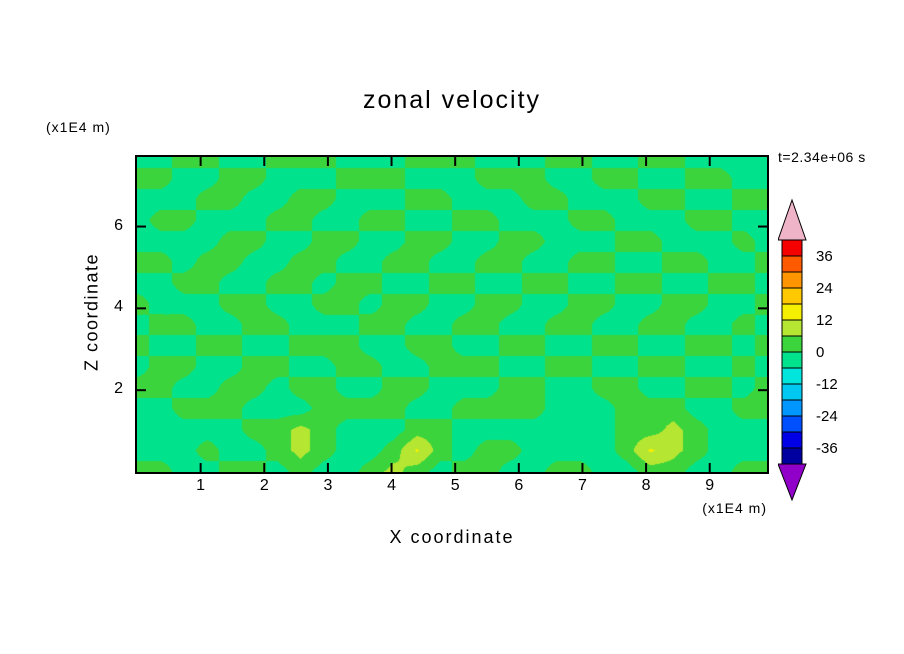 The height and width of the screenshot is (654, 904). I want to click on chart-title: zonal velocity, so click(452, 100).